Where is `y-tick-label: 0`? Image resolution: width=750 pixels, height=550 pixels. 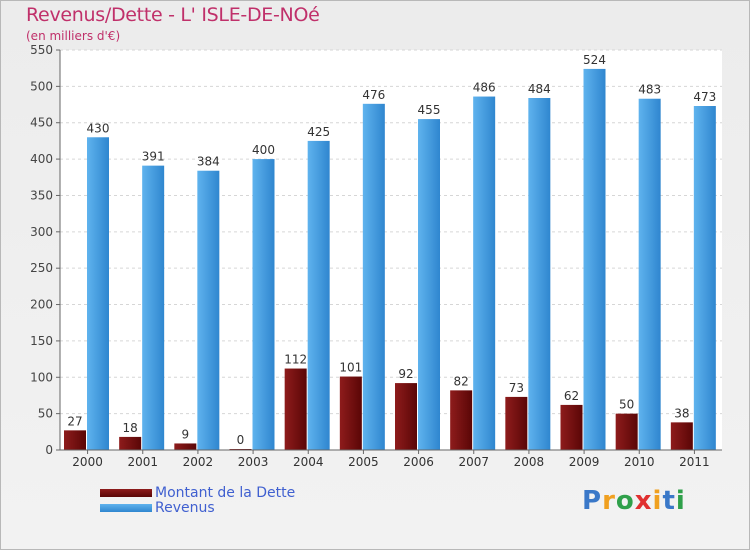 y-tick-label: 0 is located at coordinates (49, 450).